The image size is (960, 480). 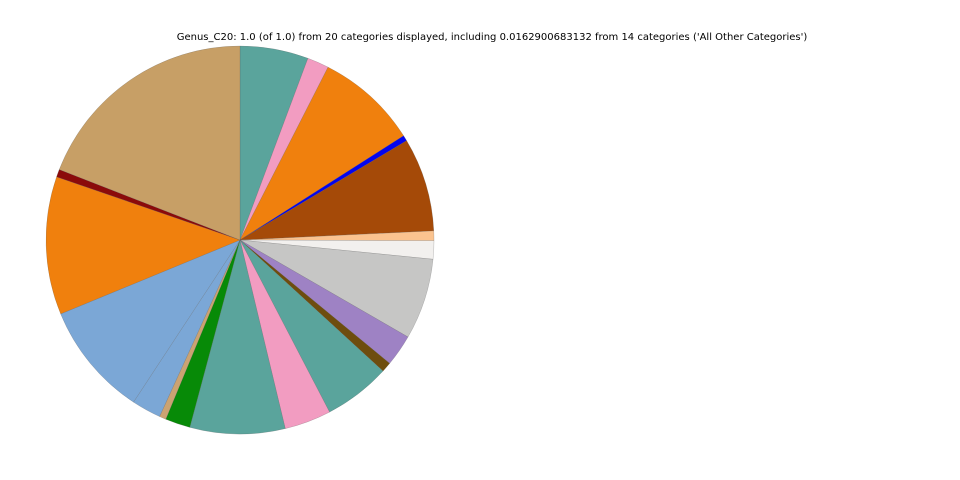 What do you see at coordinates (336, 288) in the screenshot?
I see `pie-slice-08-light-gray` at bounding box center [336, 288].